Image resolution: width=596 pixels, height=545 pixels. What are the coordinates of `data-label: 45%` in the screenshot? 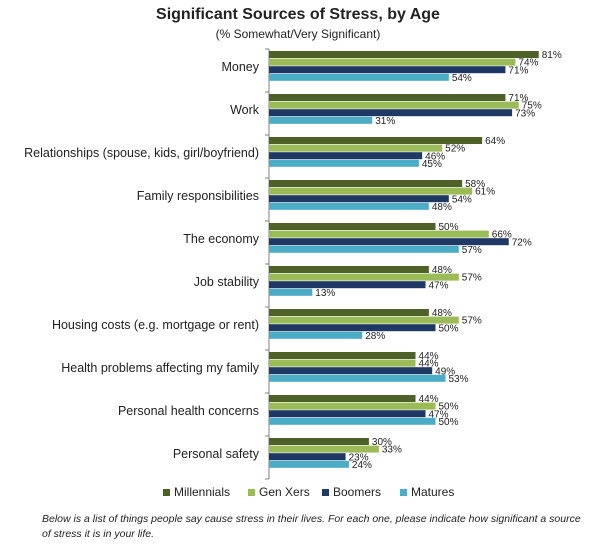 It's located at (432, 164).